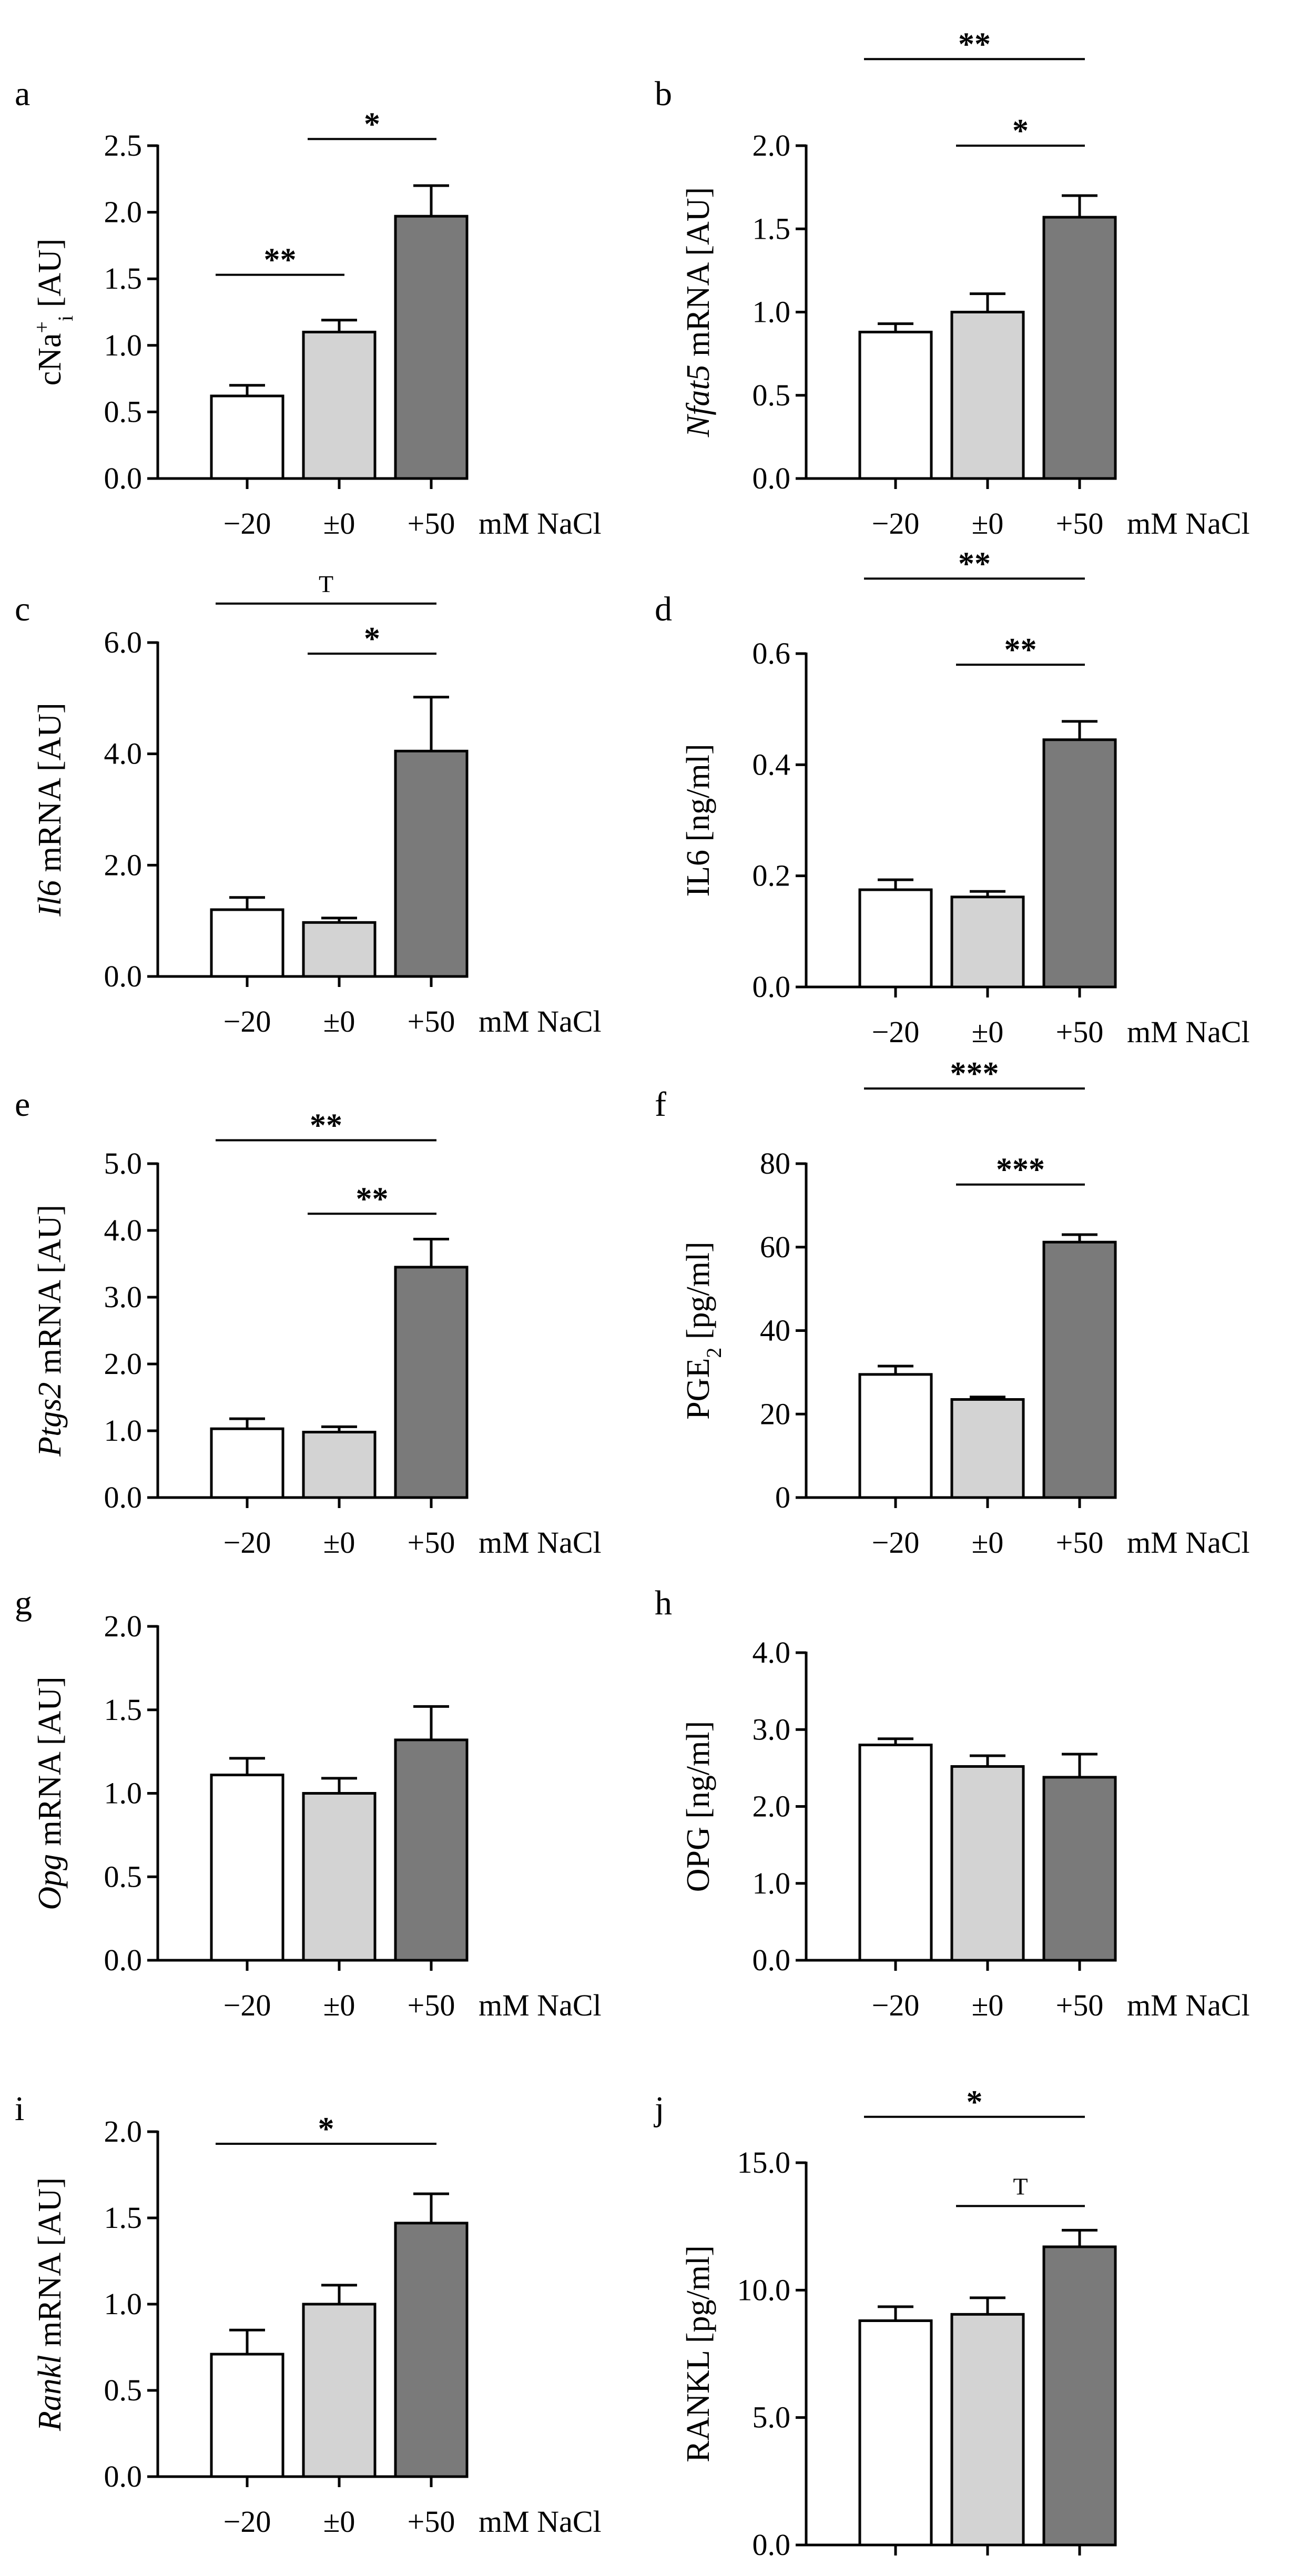 The width and height of the screenshot is (1291, 2576). I want to click on panel-letter: d, so click(663, 609).